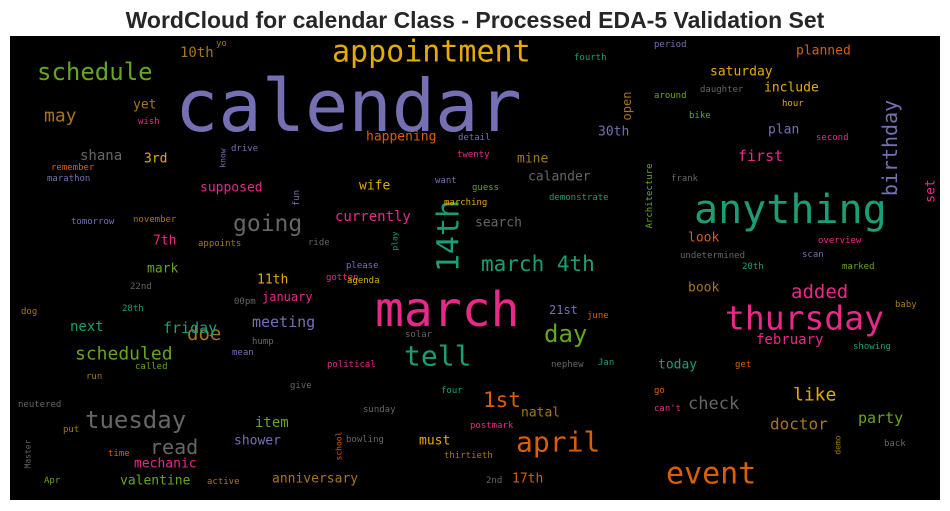 The image size is (950, 511). Describe the element at coordinates (606, 363) in the screenshot. I see `word-jan: Jan` at that location.